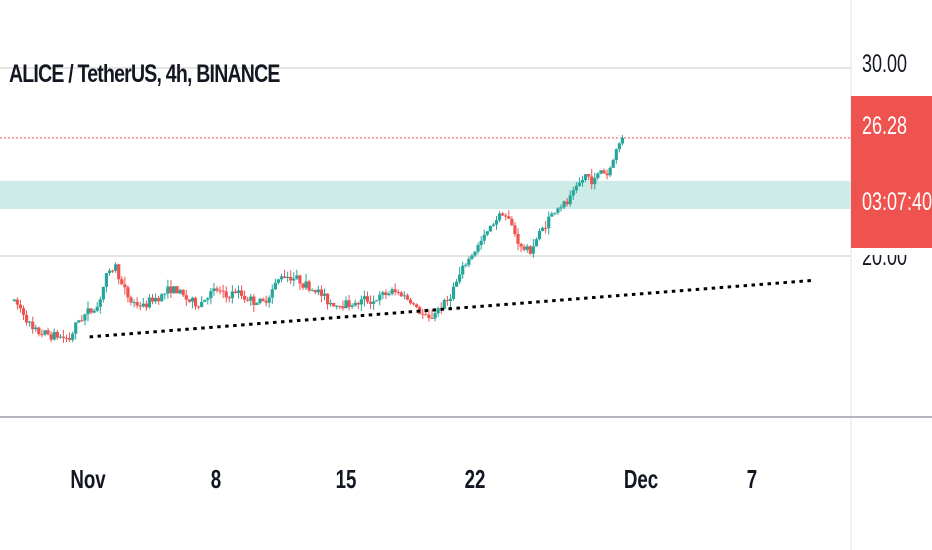 The width and height of the screenshot is (932, 550). I want to click on x-tick-label-15: 15, so click(346, 479).